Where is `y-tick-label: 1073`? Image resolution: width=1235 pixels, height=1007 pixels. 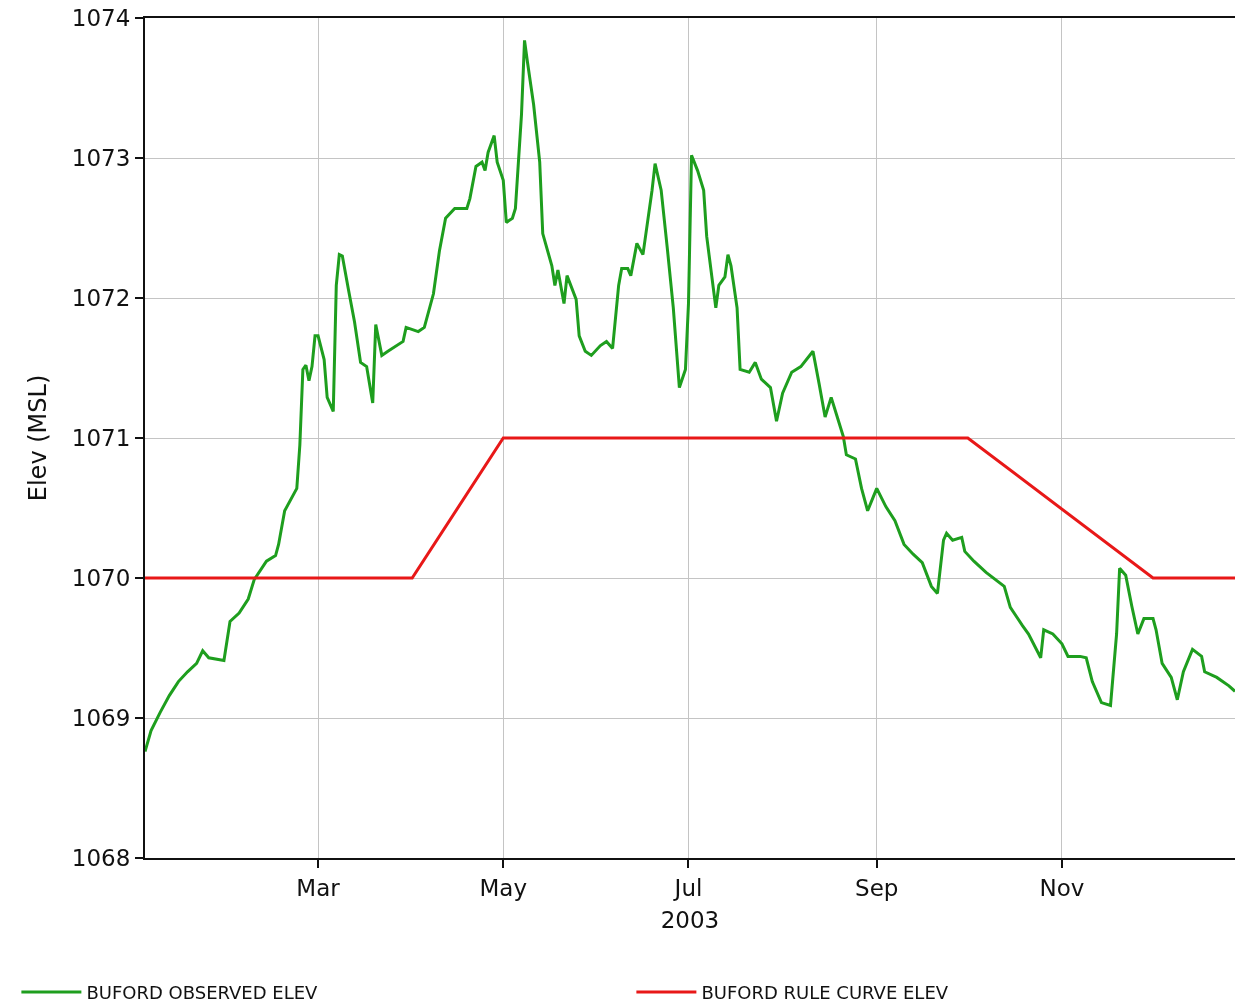 y-tick-label: 1073 is located at coordinates (101, 158).